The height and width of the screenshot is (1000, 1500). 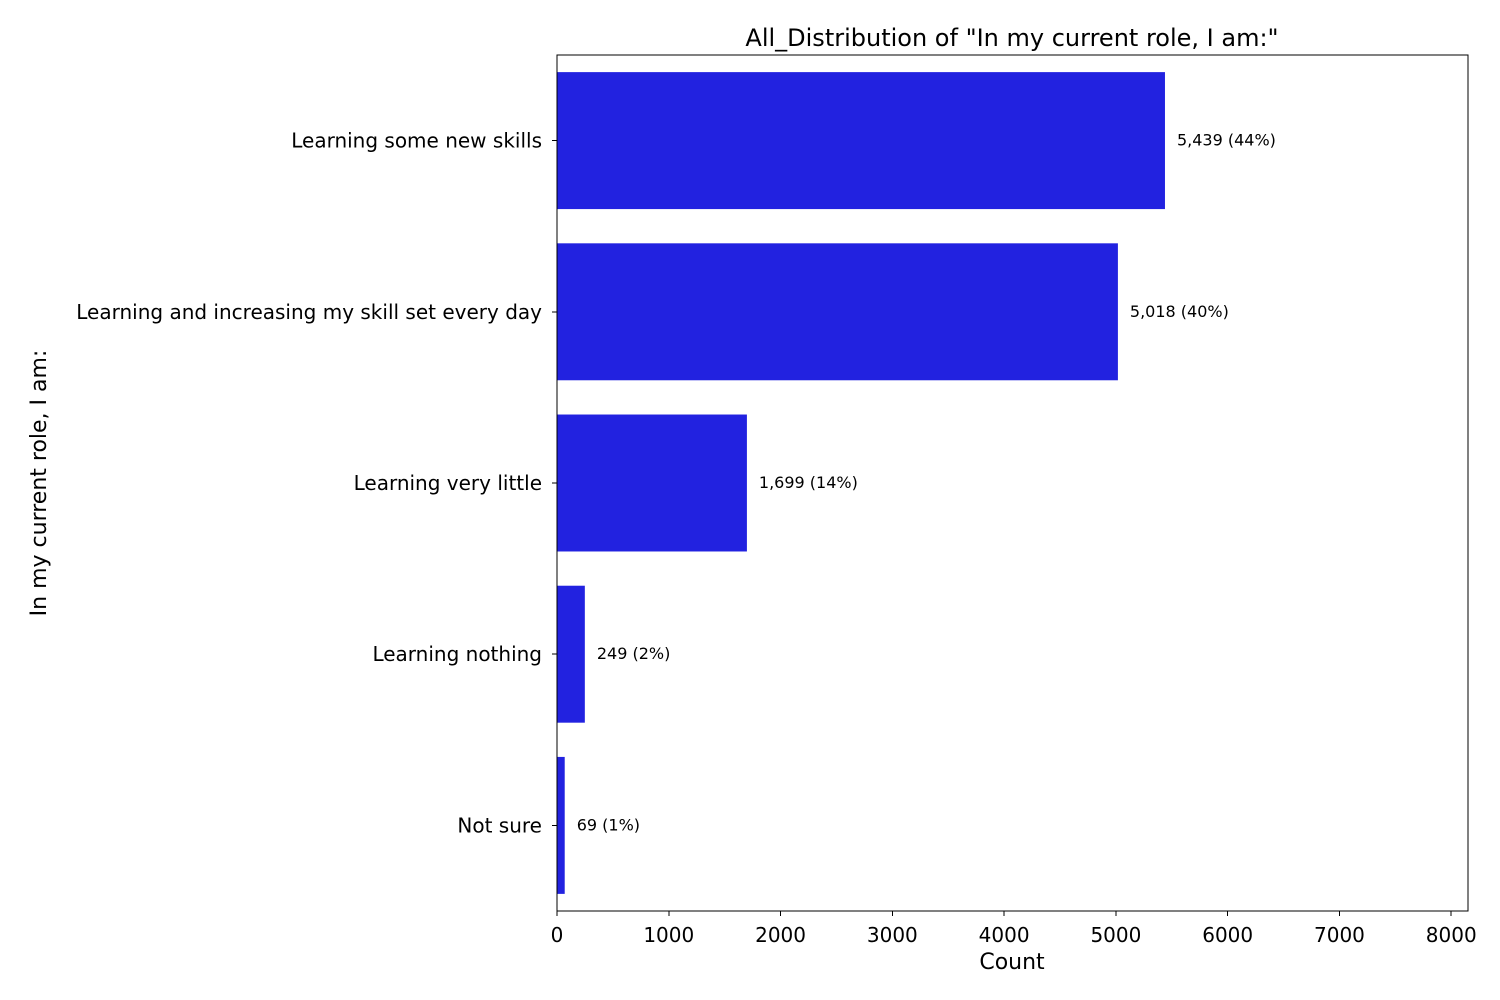 I want to click on bar-value-label: 5,439 (44%), so click(x=1226, y=140).